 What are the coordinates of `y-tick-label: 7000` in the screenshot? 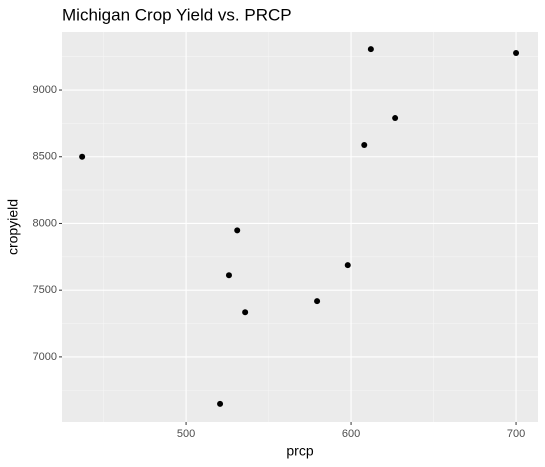 It's located at (45, 357).